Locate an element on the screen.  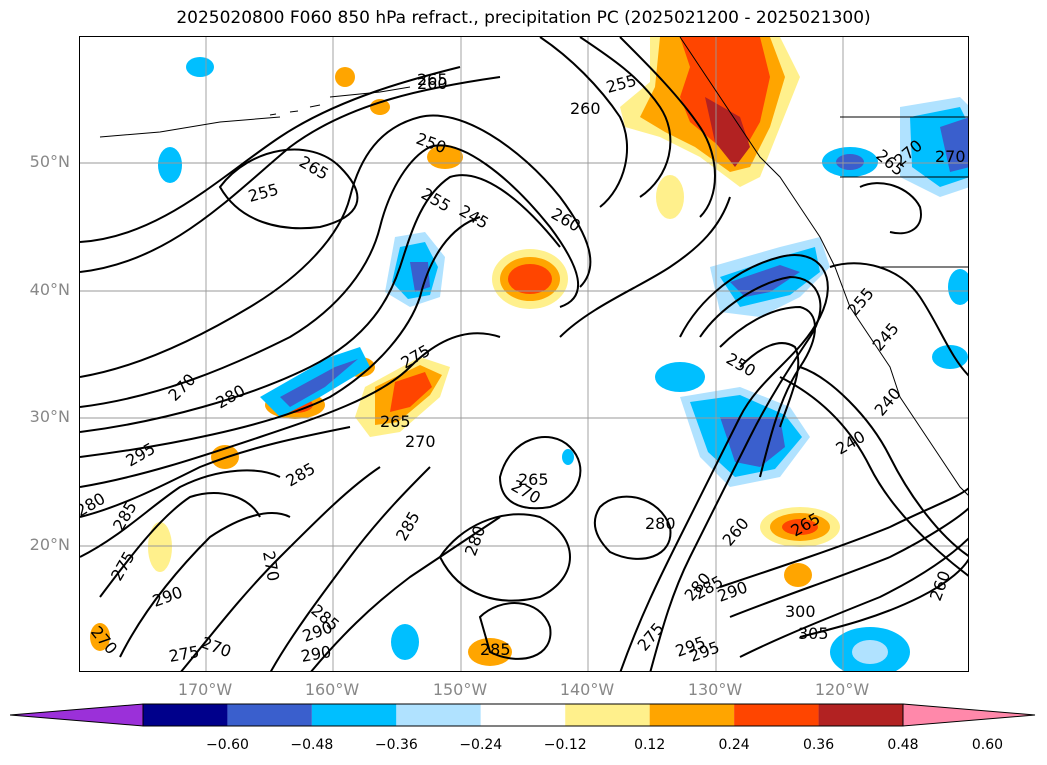
colorbar is located at coordinates (523, 715).